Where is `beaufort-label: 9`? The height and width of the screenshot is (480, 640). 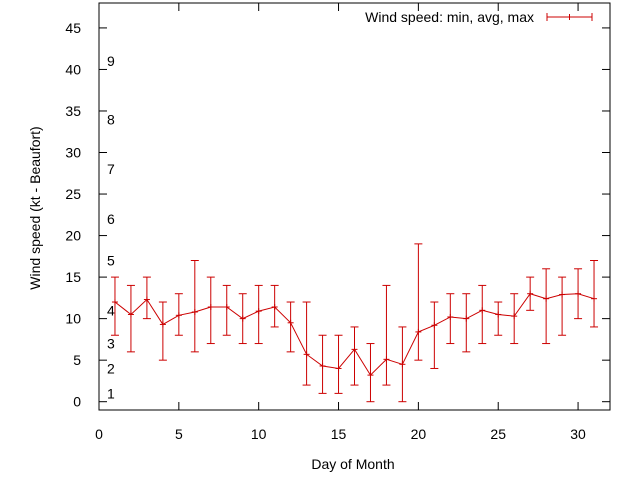 beaufort-label: 9 is located at coordinates (111, 61).